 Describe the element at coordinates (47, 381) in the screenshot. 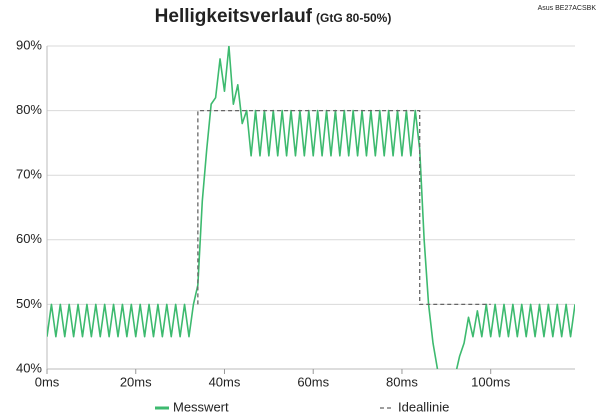

I see `x-tick-label: 0ms` at that location.